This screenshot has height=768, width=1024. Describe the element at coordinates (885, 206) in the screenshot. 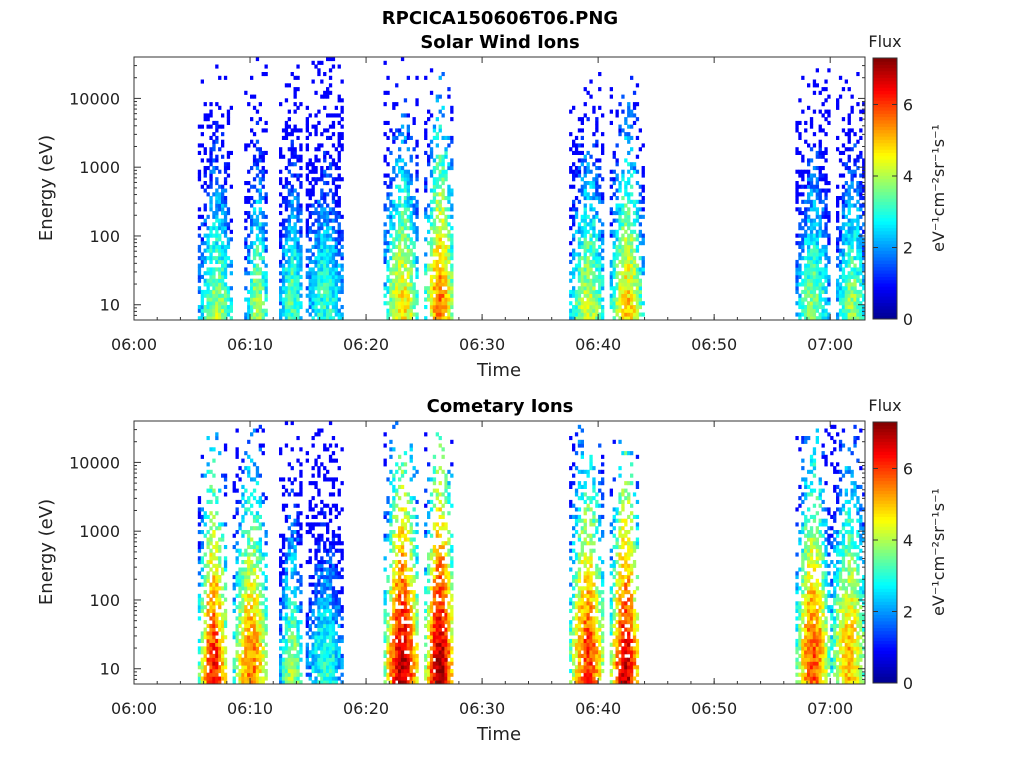

I see `colorbar-segment` at that location.